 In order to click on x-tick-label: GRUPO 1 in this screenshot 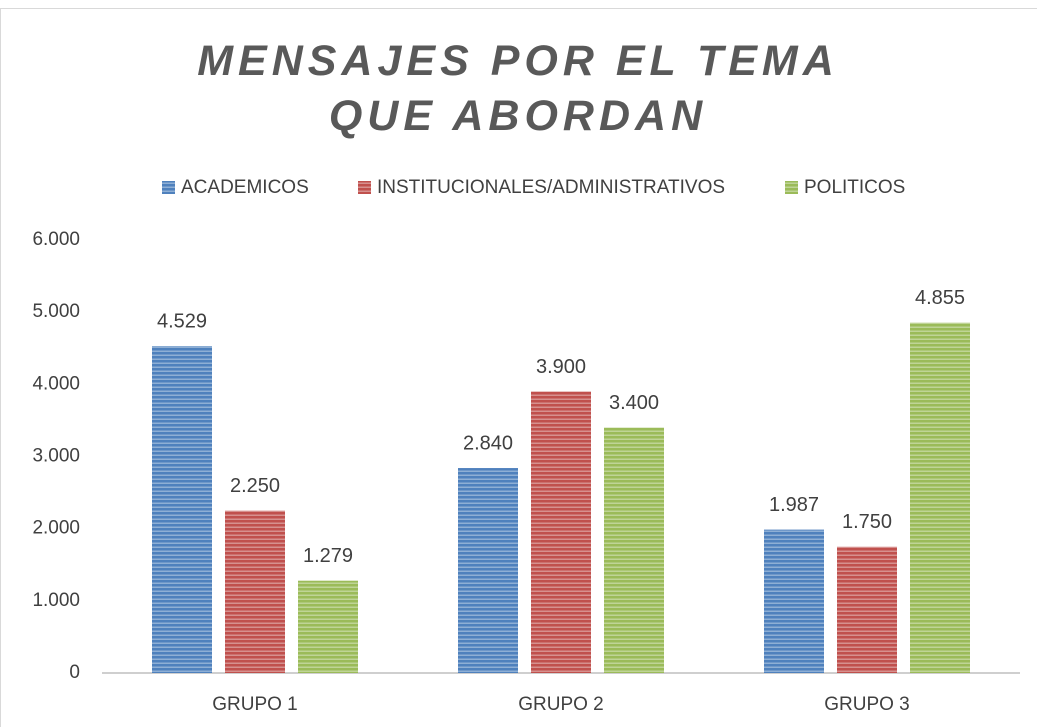, I will do `click(255, 704)`.